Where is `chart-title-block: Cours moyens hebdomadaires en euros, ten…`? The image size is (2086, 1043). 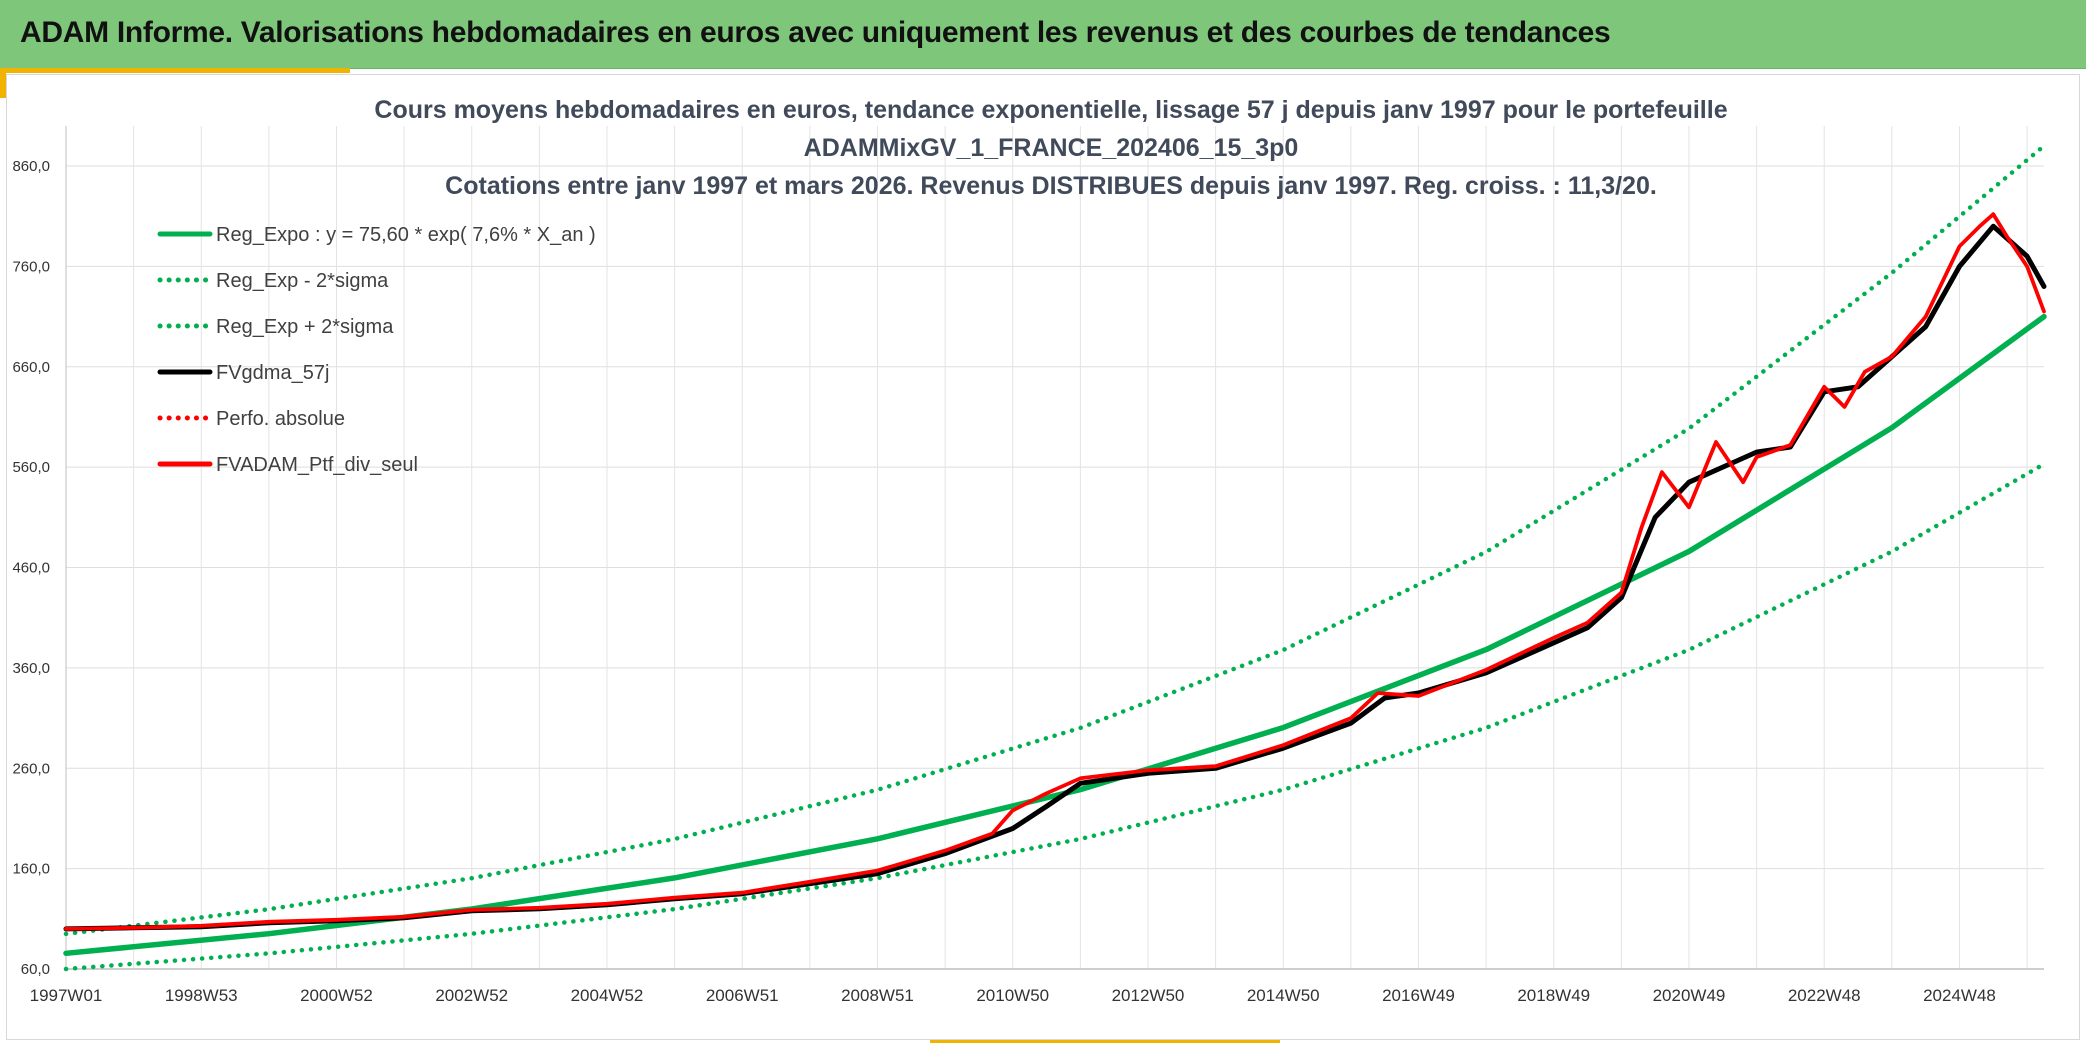 chart-title-block: Cours moyens hebdomadaires en euros, ten… is located at coordinates (1050, 148).